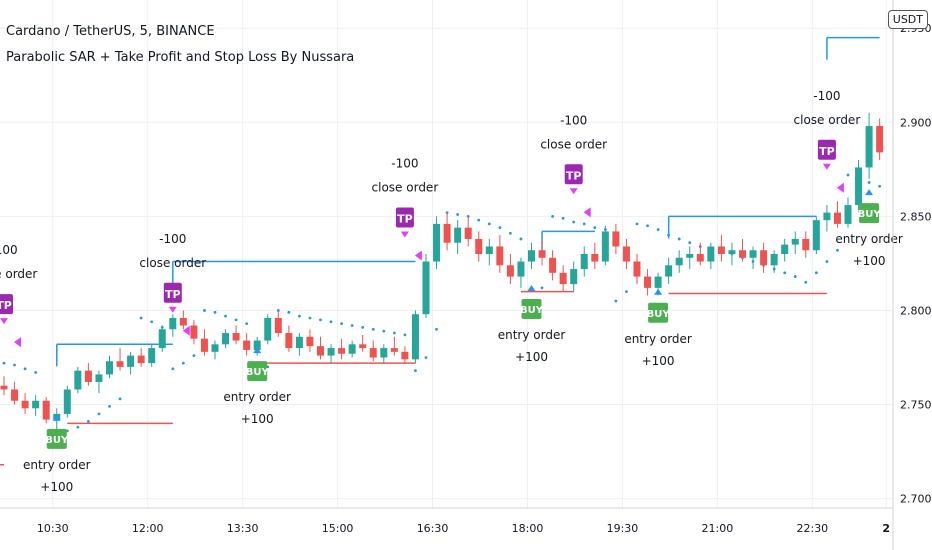 Image resolution: width=932 pixels, height=550 pixels. Describe the element at coordinates (886, 528) in the screenshot. I see `x-tick-label: 2` at that location.